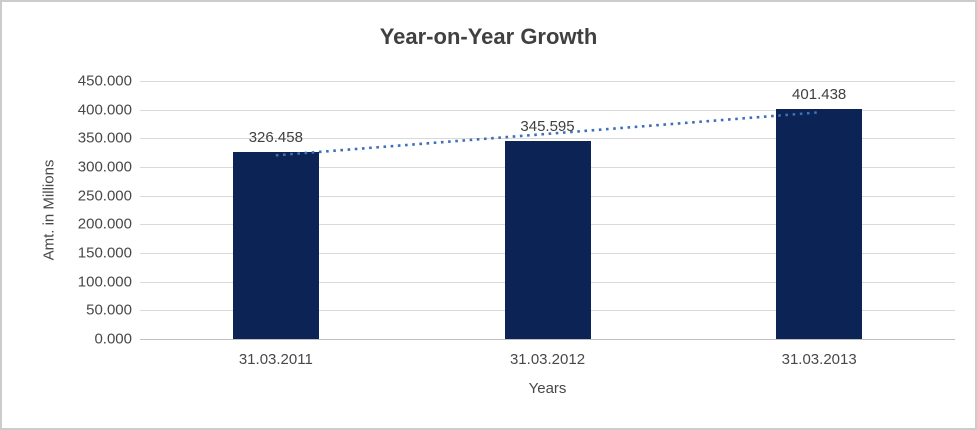 Image resolution: width=977 pixels, height=430 pixels. What do you see at coordinates (104, 196) in the screenshot?
I see `y-tick-label: 250.000` at bounding box center [104, 196].